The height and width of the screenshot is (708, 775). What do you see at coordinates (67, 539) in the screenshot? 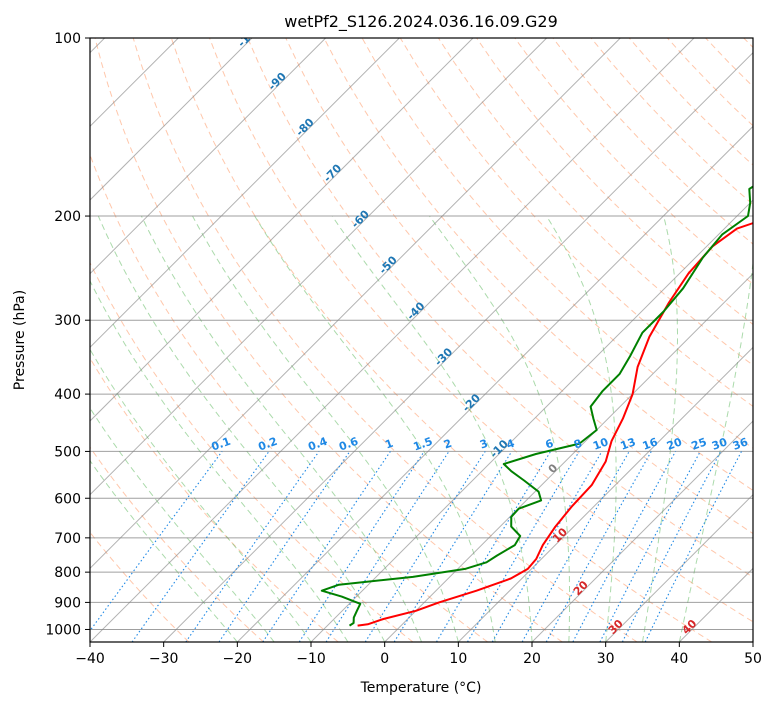
I see `y-tick-label: 700` at bounding box center [67, 539].